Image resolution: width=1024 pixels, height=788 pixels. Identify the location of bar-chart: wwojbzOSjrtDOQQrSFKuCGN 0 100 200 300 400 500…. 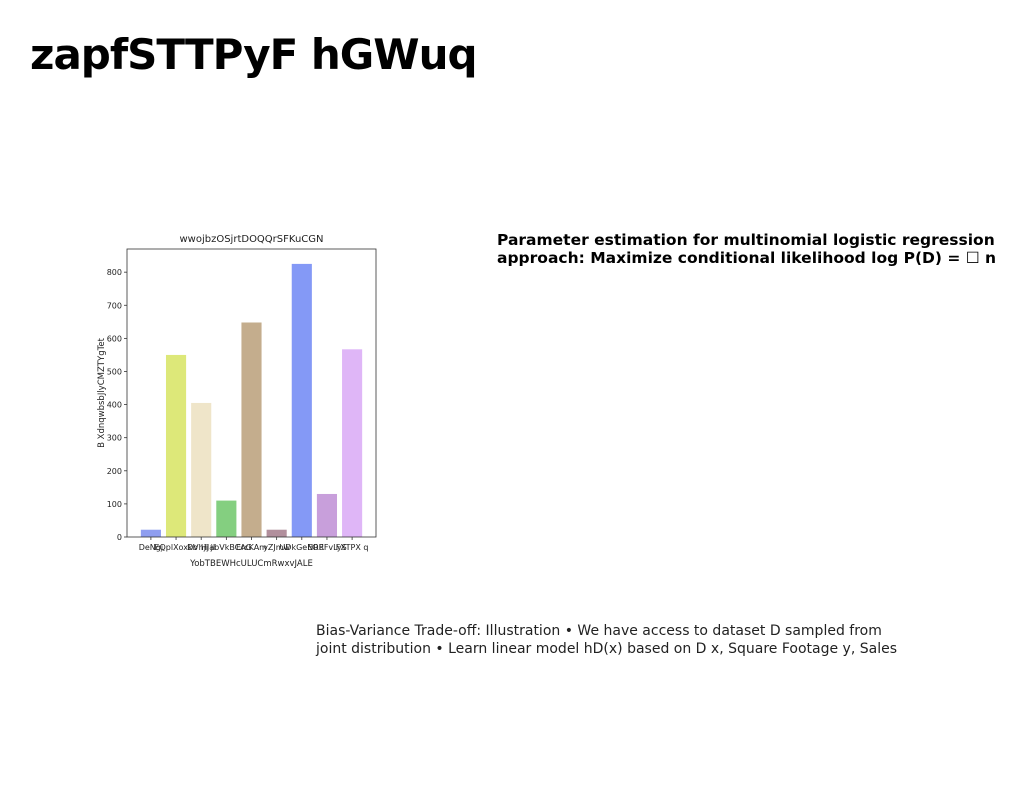
(240, 400).